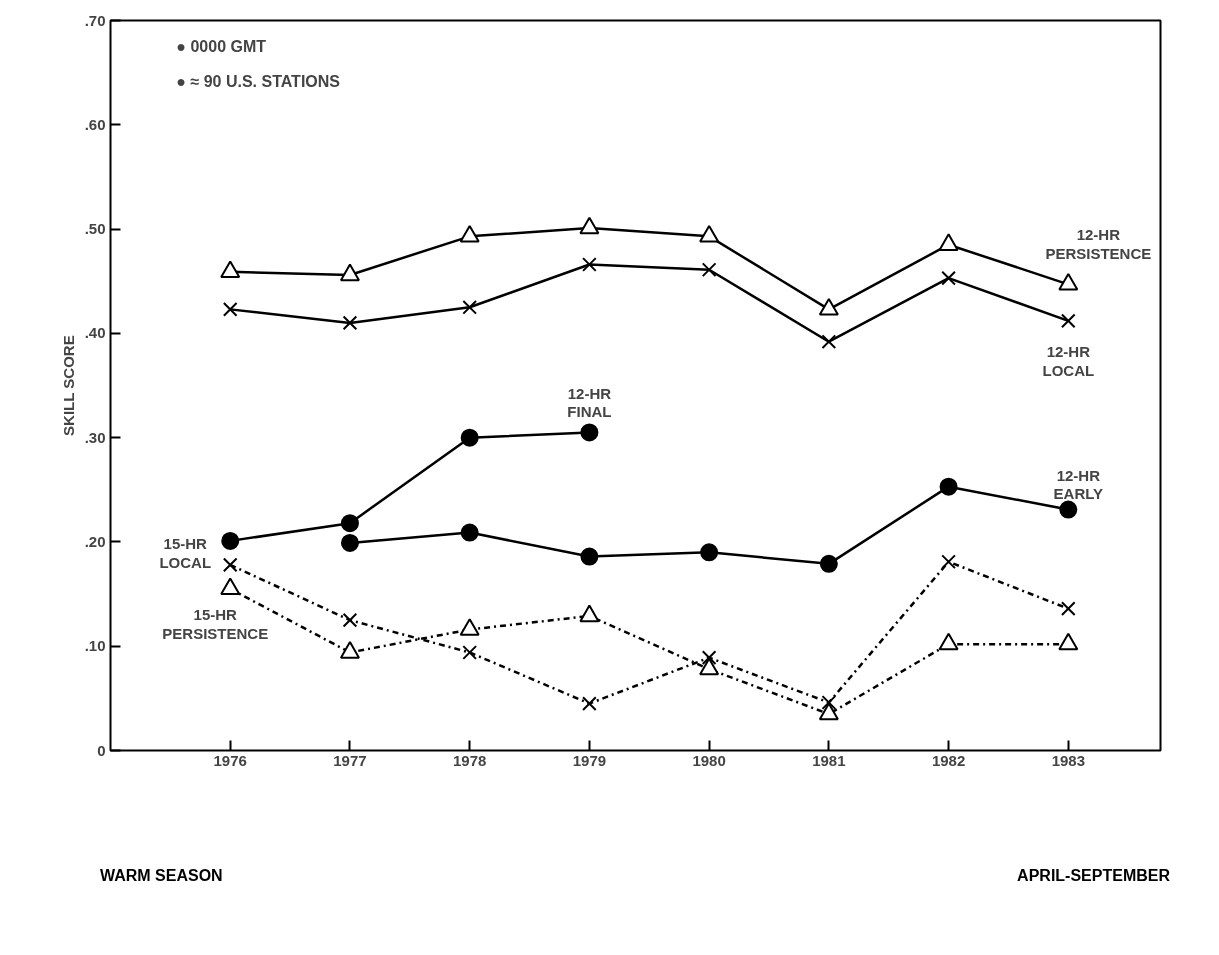 This screenshot has width=1219, height=955. What do you see at coordinates (95, 437) in the screenshot?
I see `y-tick-label: .30` at bounding box center [95, 437].